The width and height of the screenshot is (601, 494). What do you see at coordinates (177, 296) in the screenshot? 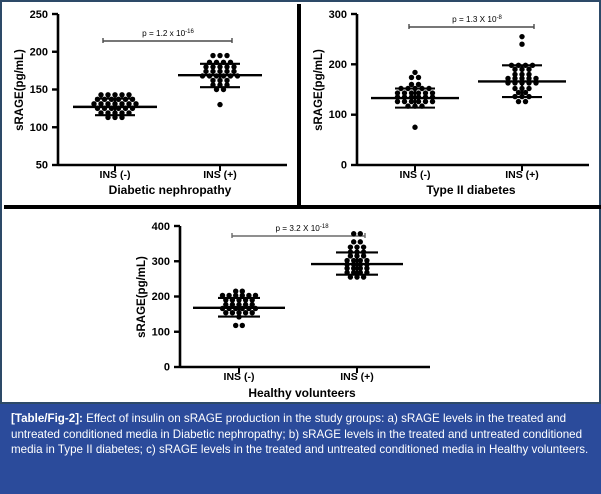
I see `y-ticks-c` at bounding box center [177, 296].